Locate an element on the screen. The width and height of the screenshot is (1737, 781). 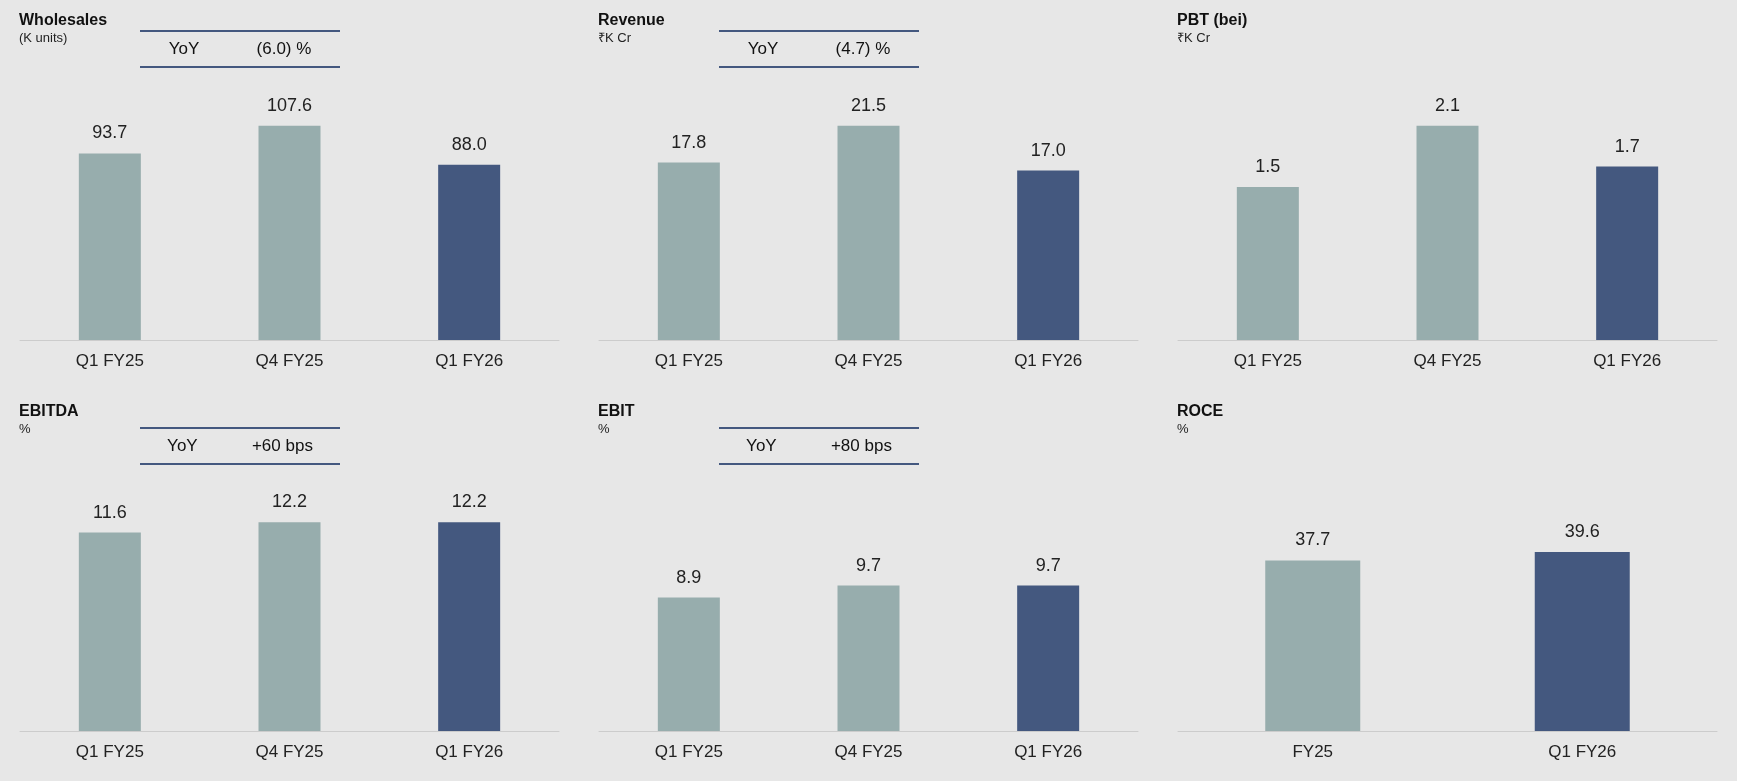
text: (6.0) % is located at coordinates (284, 49).